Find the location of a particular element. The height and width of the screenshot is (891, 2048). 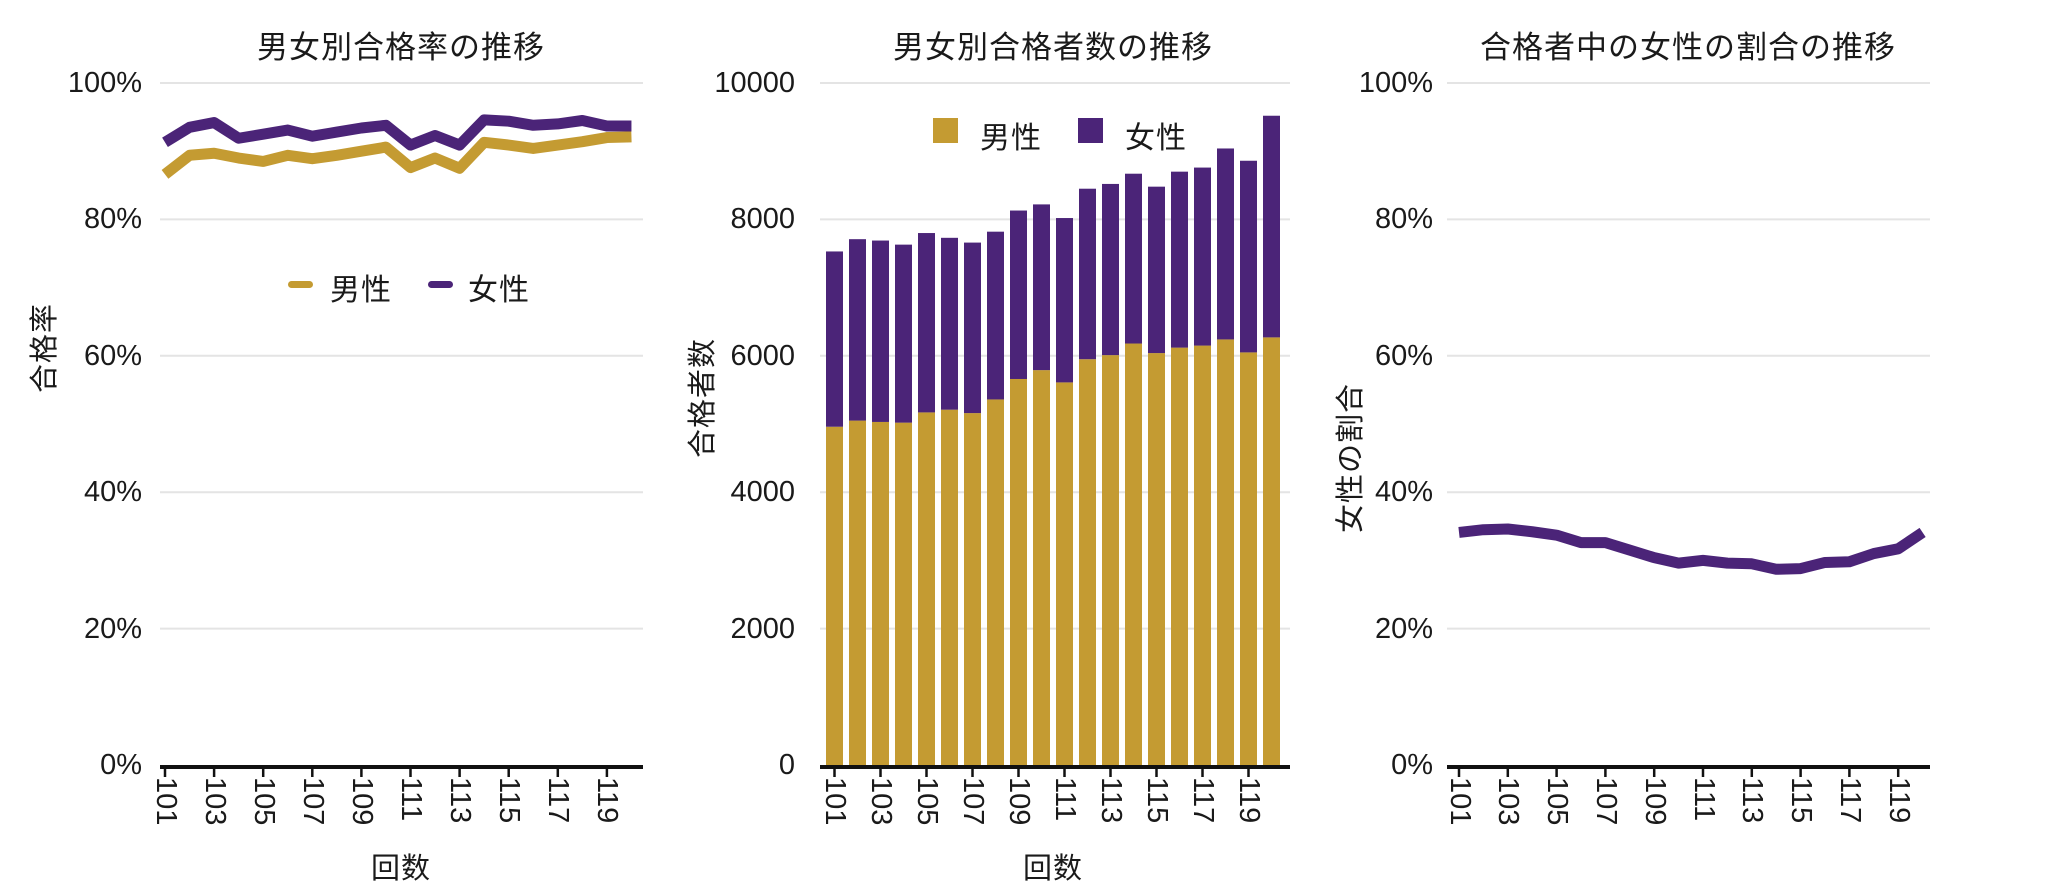

pass-rate-chart-title: 男女別合格率の推移 is located at coordinates (401, 47).